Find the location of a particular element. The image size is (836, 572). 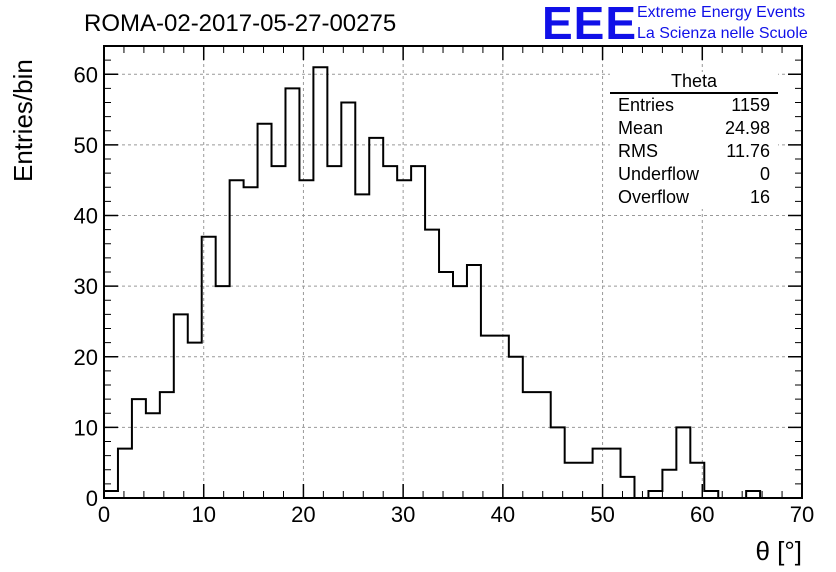

stats-value: 1159 is located at coordinates (750, 105).